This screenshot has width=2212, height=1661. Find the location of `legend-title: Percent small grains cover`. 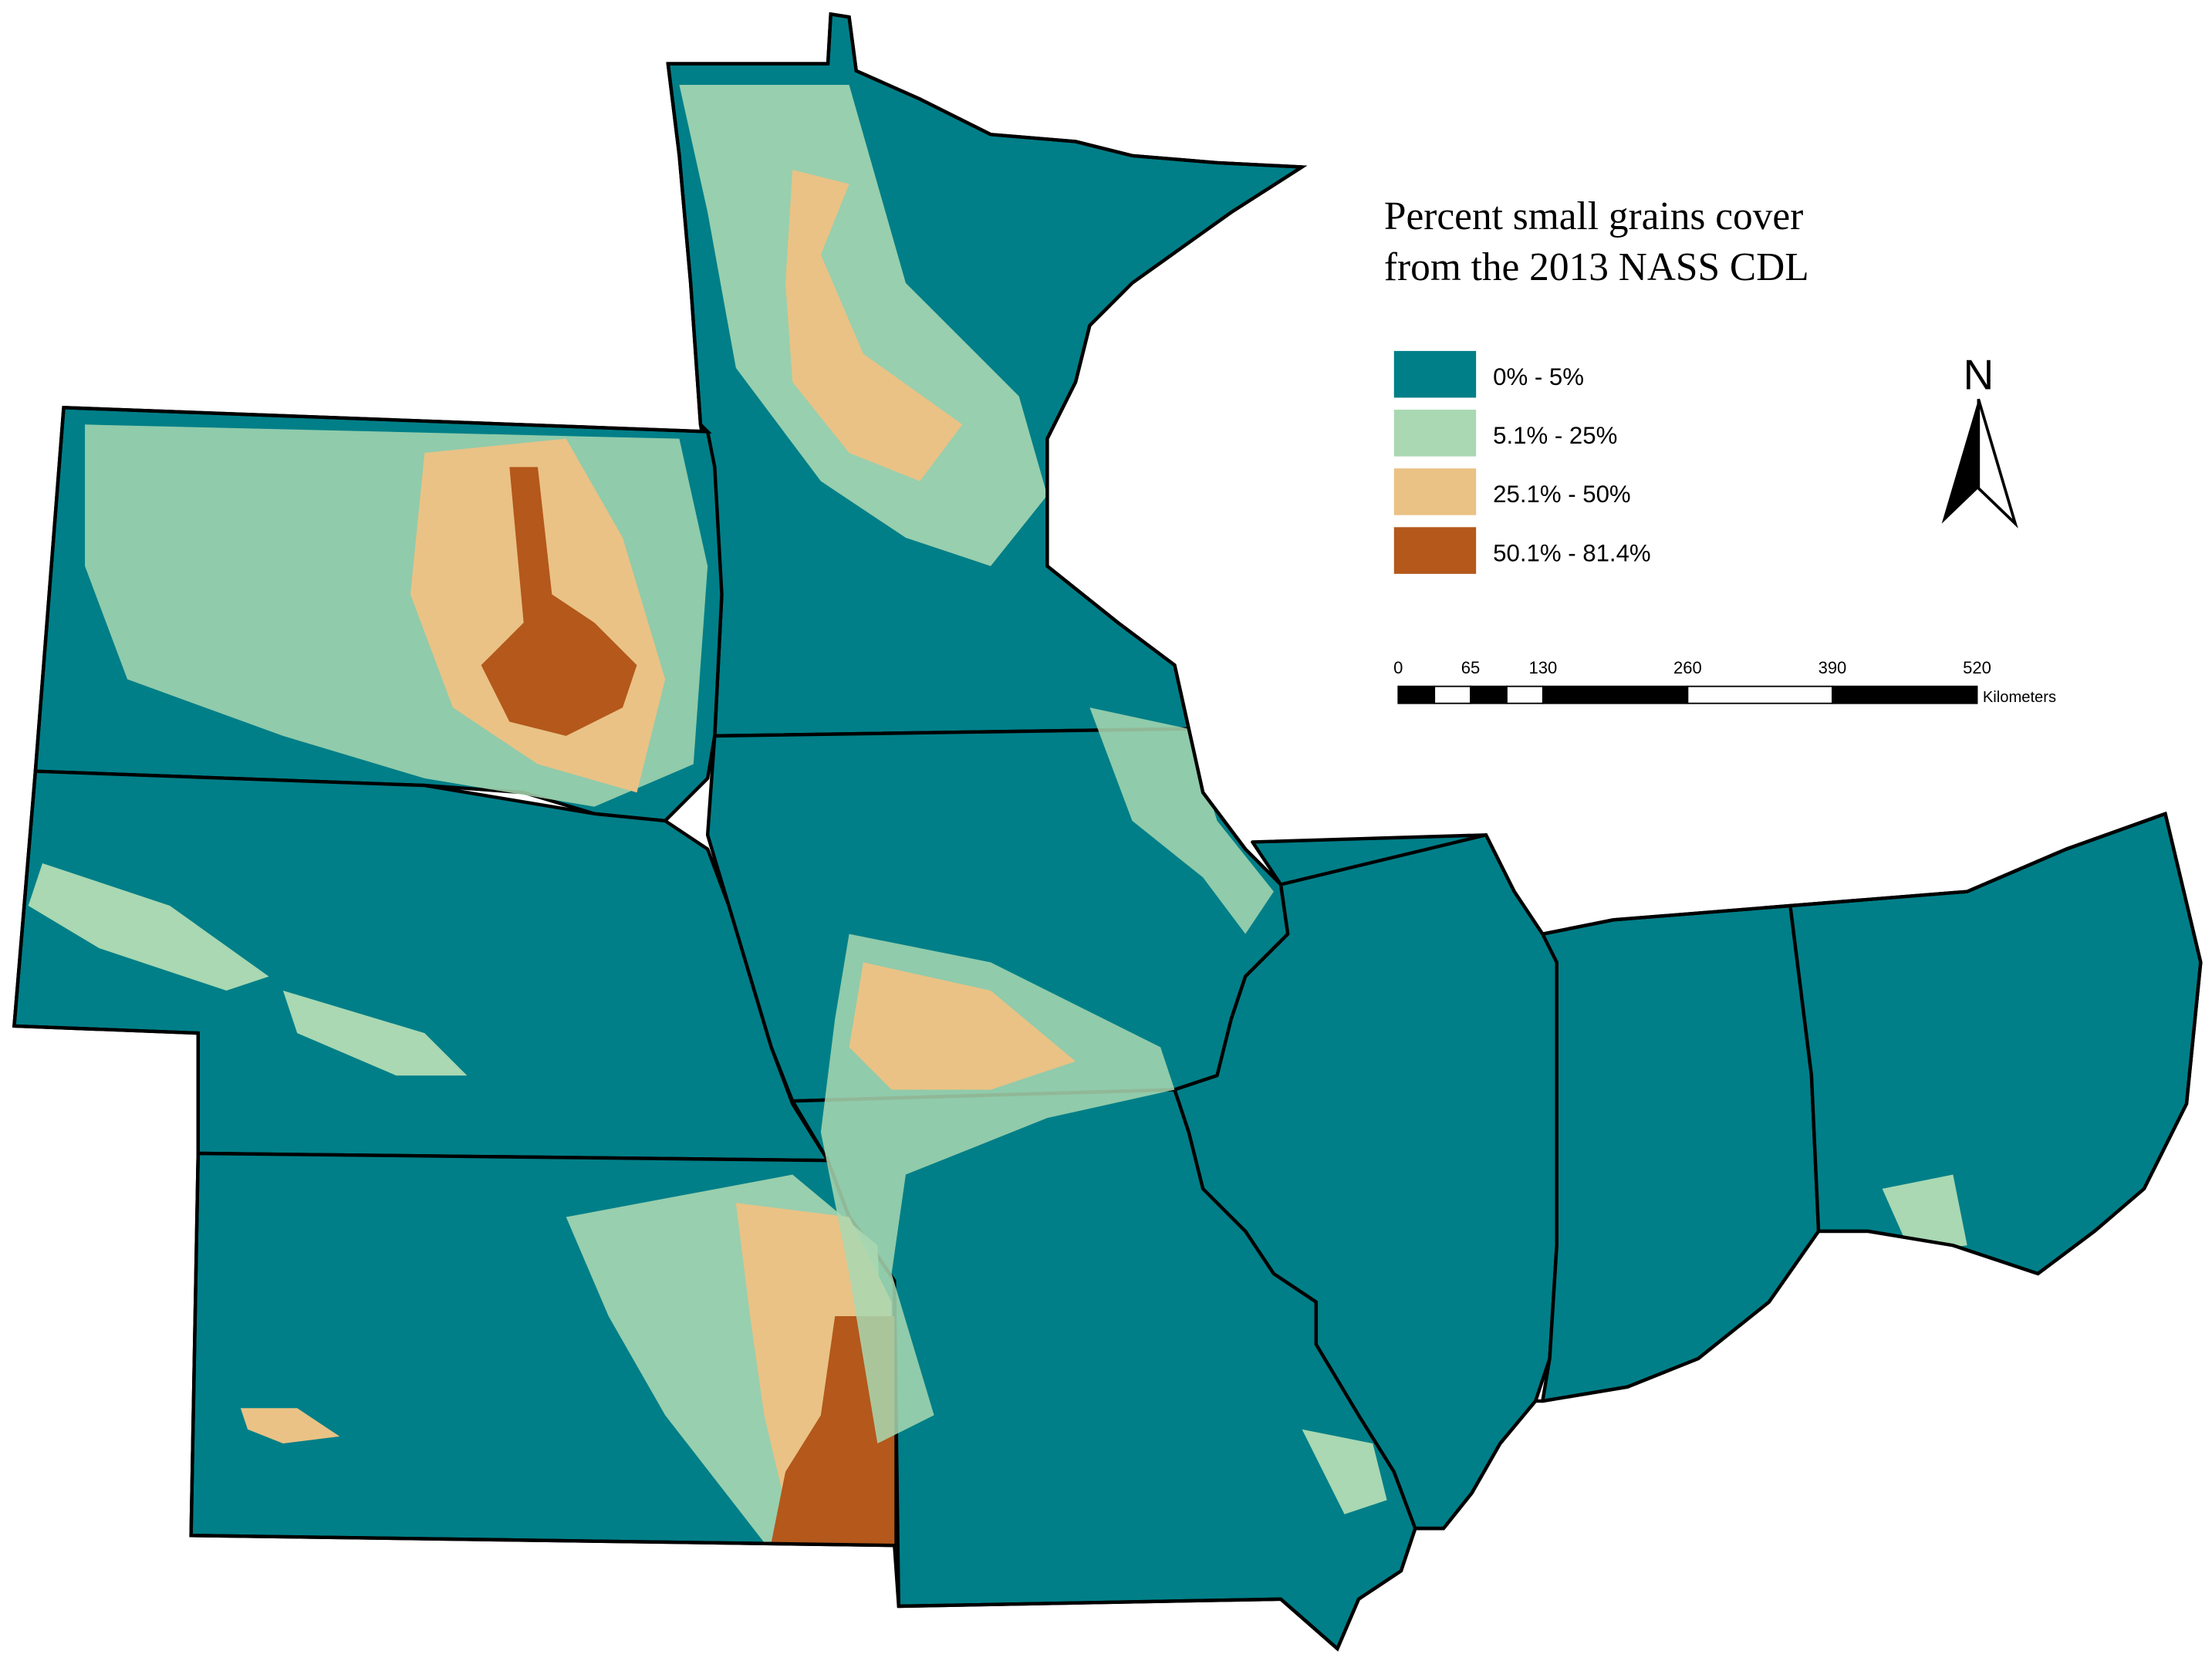

legend-title: Percent small grains cover is located at coordinates (1593, 216).